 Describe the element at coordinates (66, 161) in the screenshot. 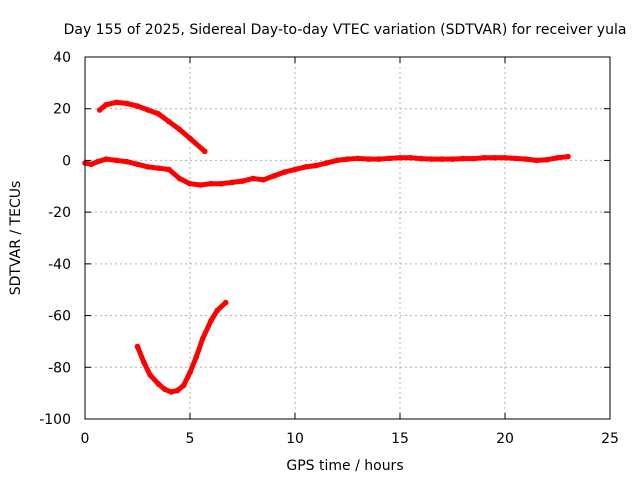

I see `y-tick-label: 0` at that location.